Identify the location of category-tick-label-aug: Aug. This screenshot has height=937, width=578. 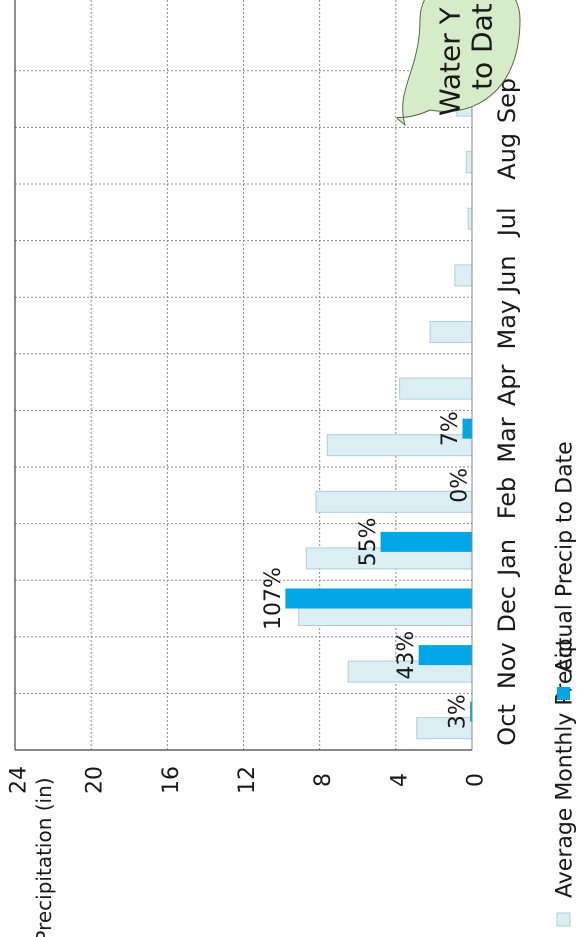
(507, 156).